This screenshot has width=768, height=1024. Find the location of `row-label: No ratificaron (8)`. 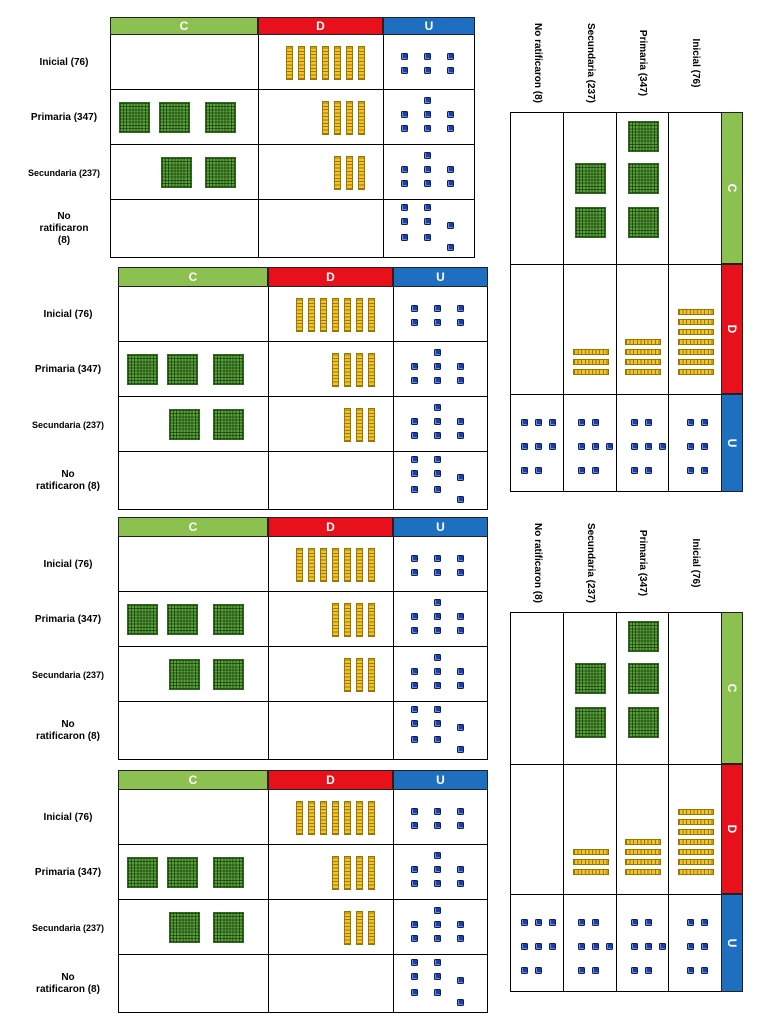

row-label: No ratificaron (8) is located at coordinates (68, 983).